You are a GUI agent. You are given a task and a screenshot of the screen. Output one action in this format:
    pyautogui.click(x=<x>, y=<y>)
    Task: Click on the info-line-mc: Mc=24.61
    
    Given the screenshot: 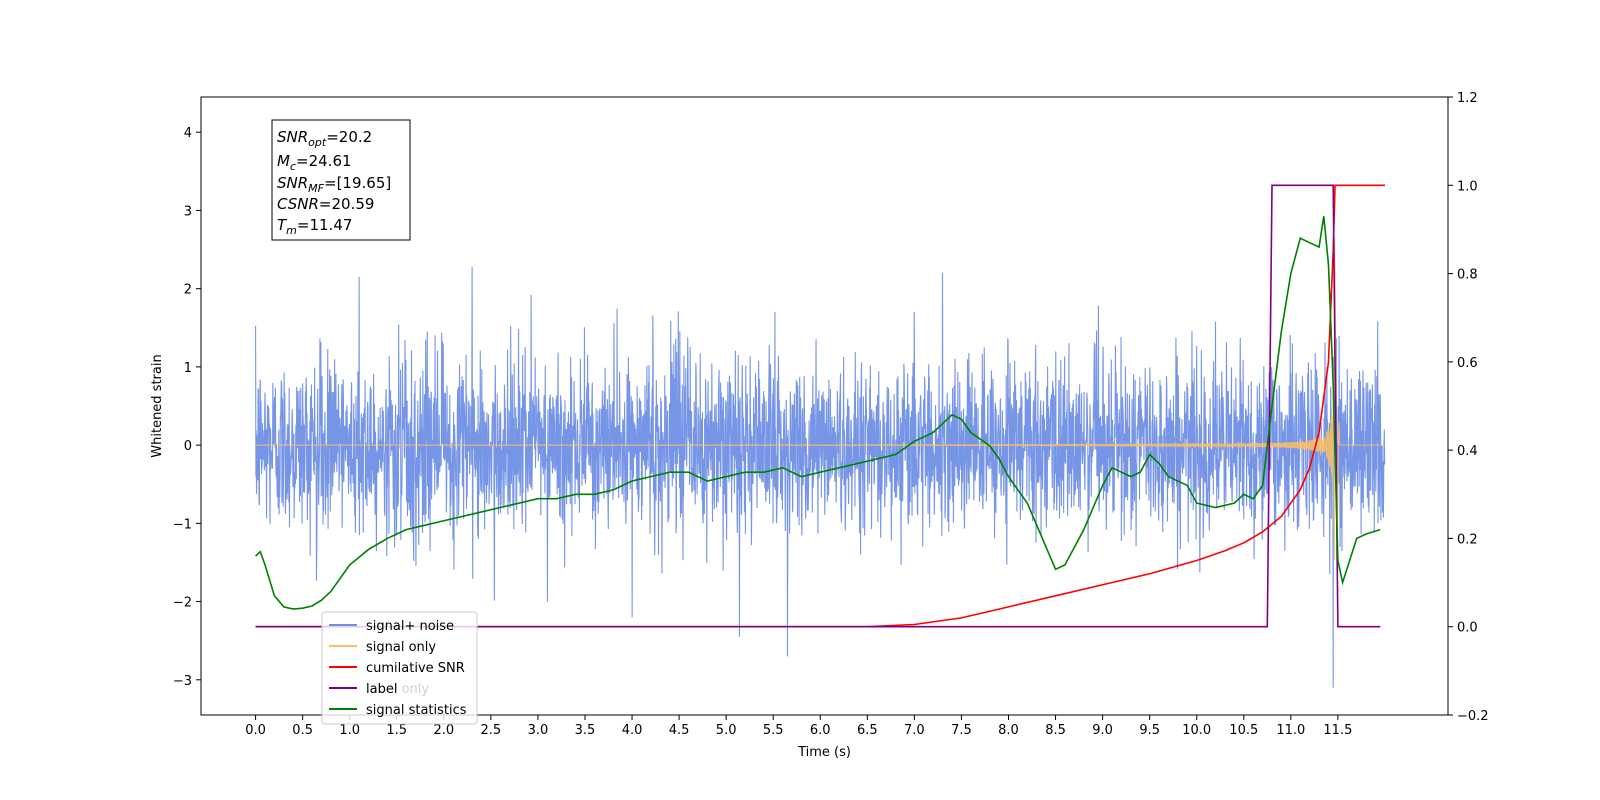 What is the action you would take?
    pyautogui.click(x=314, y=162)
    